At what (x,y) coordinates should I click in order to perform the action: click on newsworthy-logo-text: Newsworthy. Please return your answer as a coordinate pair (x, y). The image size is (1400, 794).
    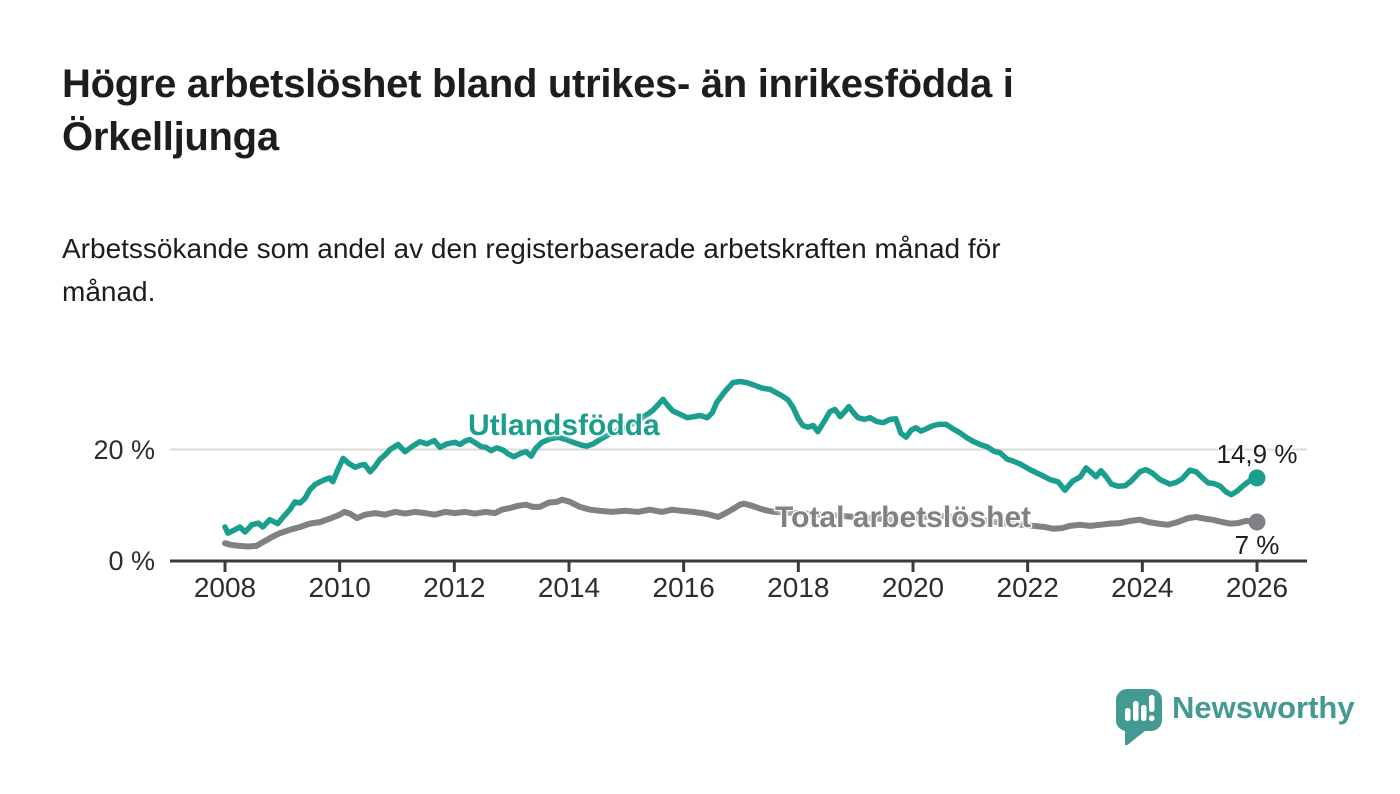
    Looking at the image, I should click on (1263, 707).